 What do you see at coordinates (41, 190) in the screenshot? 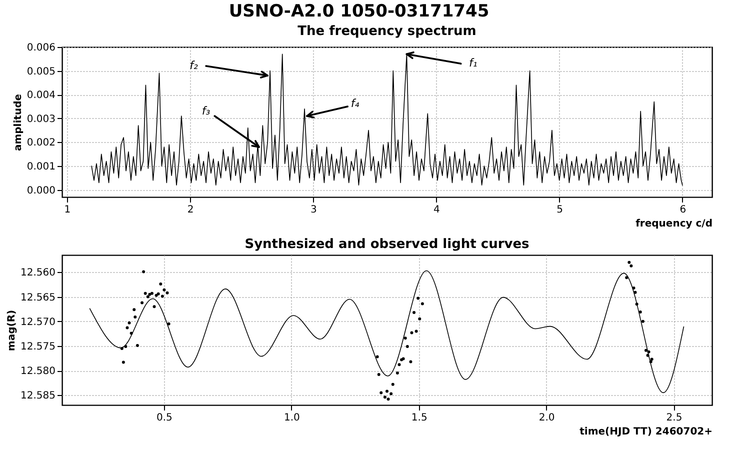
I see `y-tick-label: 0.000` at bounding box center [41, 190].